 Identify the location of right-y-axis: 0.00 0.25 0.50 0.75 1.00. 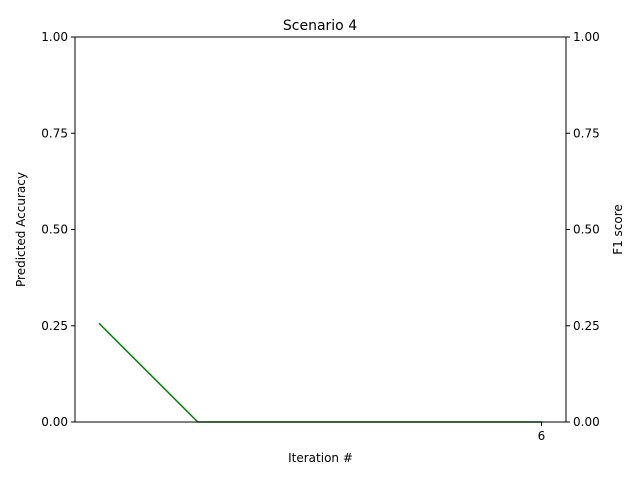
(583, 229).